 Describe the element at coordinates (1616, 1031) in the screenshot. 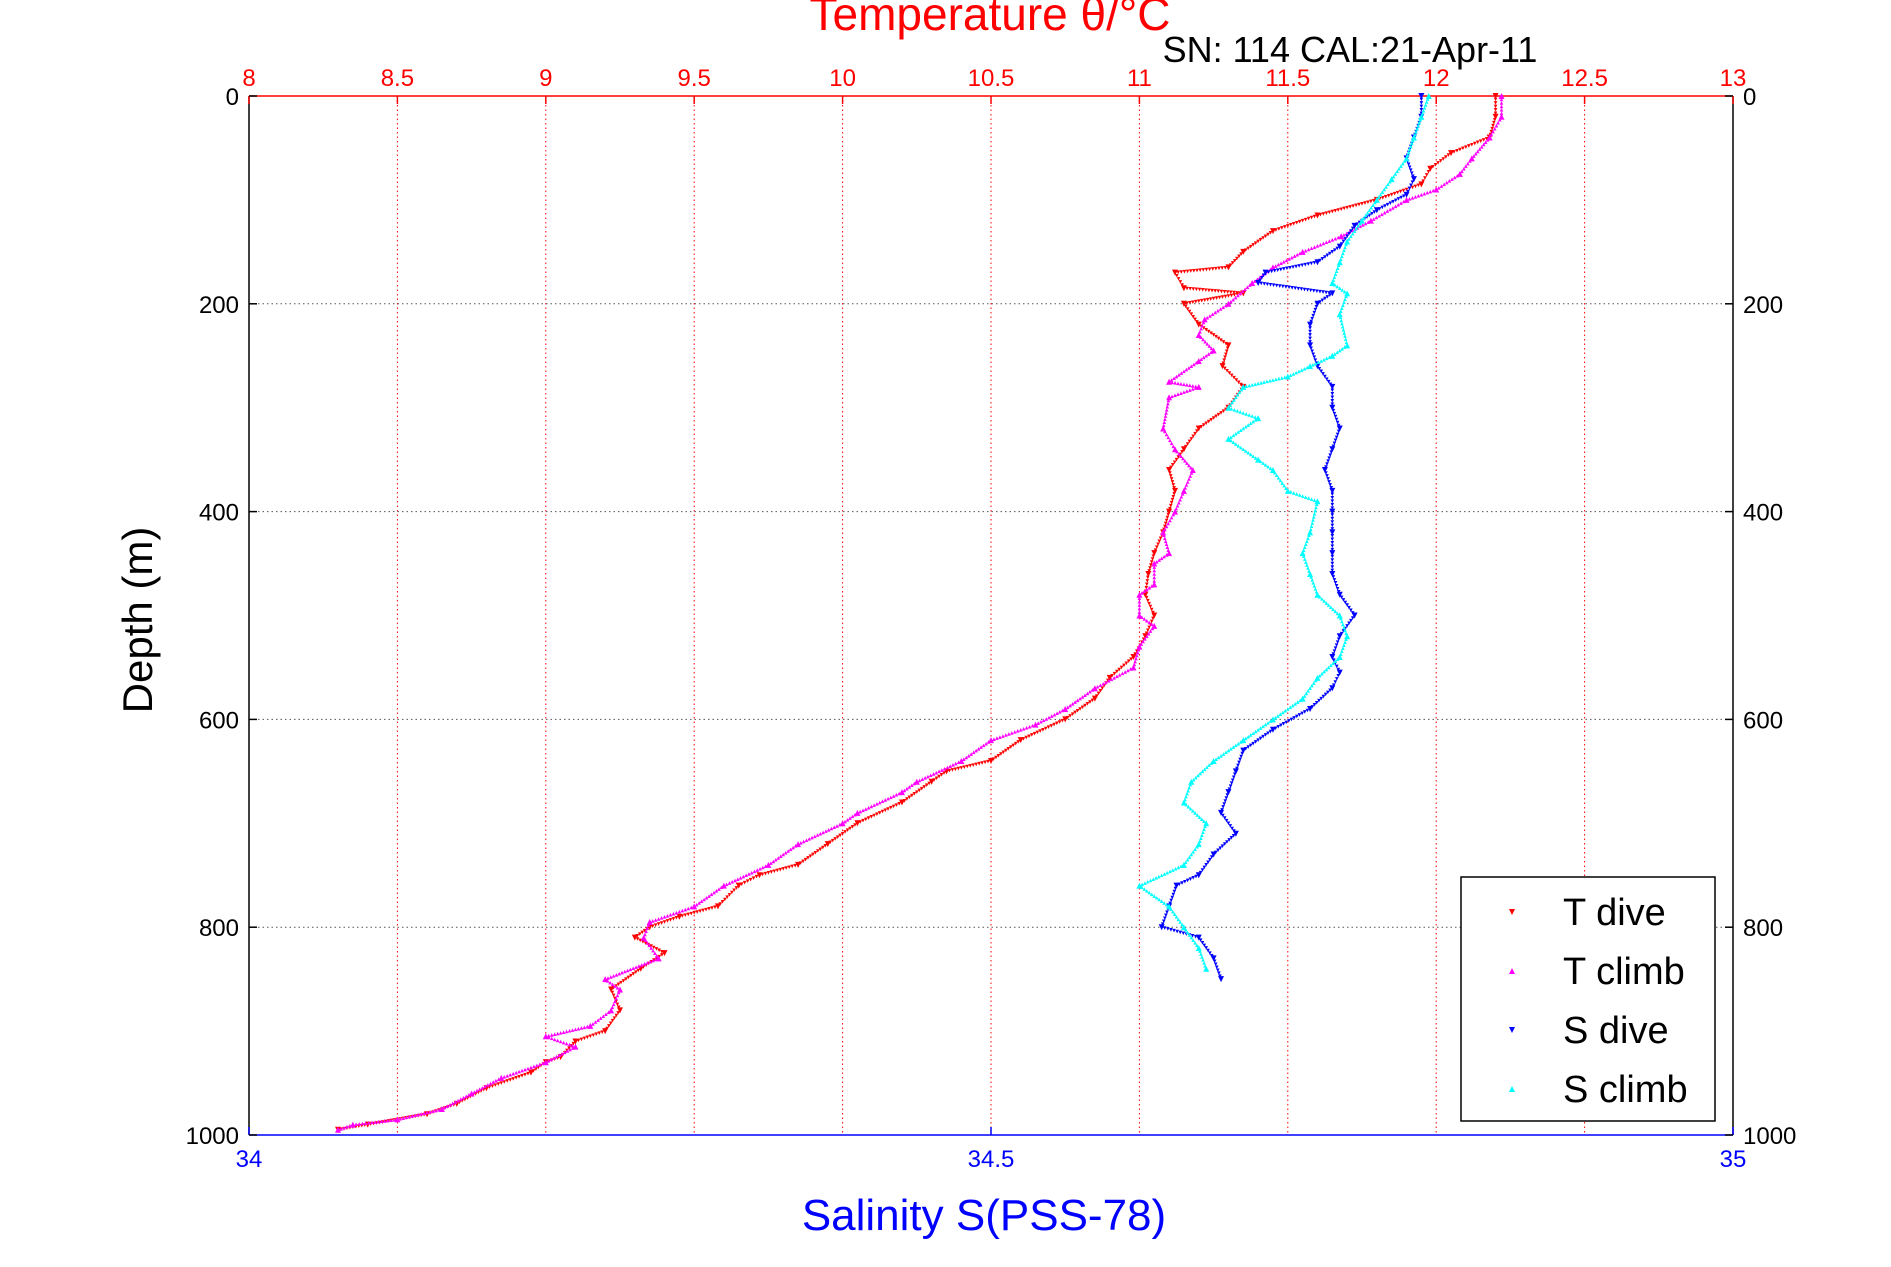

I see `legend-label: S dive` at that location.